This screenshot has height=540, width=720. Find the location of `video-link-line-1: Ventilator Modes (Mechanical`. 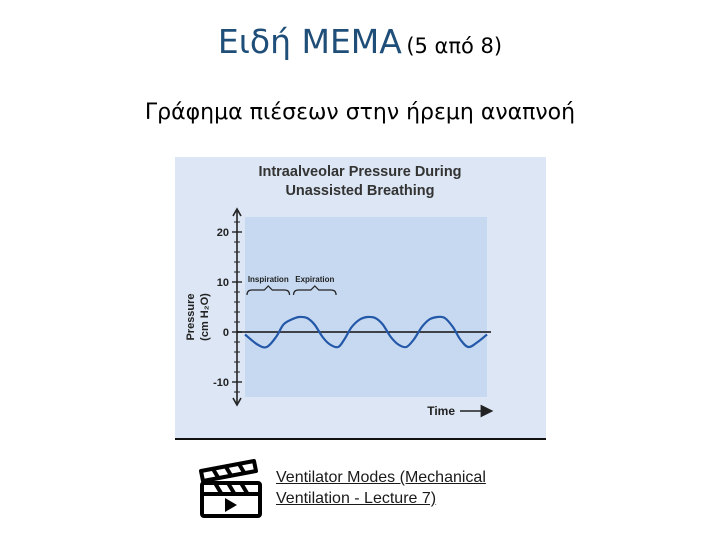

video-link-line-1: Ventilator Modes (Mechanical is located at coordinates (381, 477).